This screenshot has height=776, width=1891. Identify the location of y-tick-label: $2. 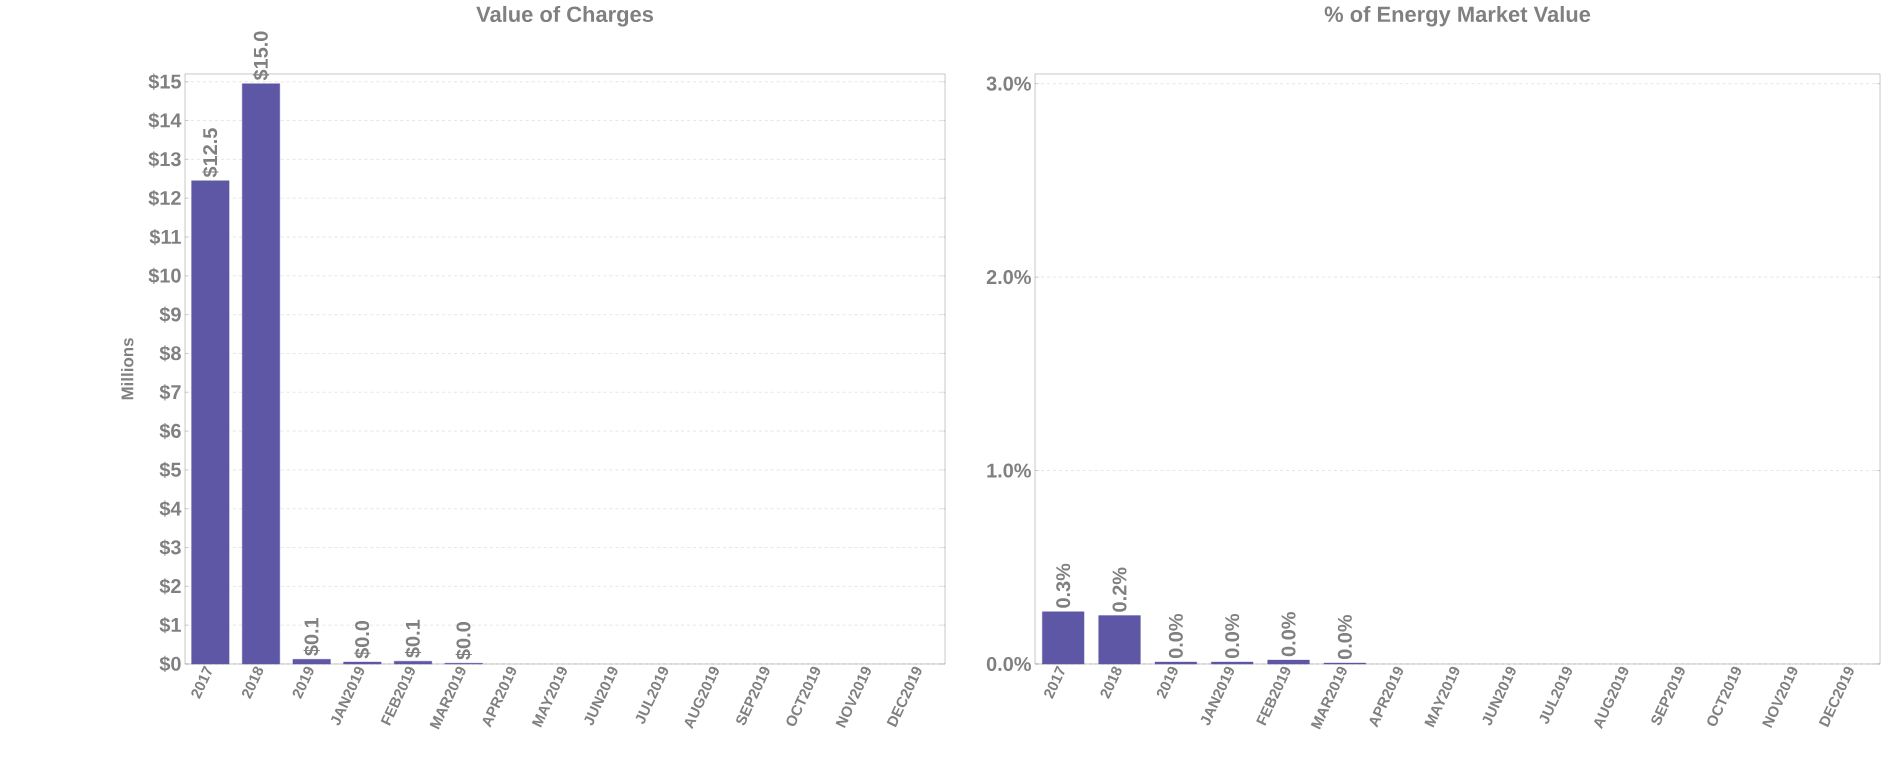
(170, 586).